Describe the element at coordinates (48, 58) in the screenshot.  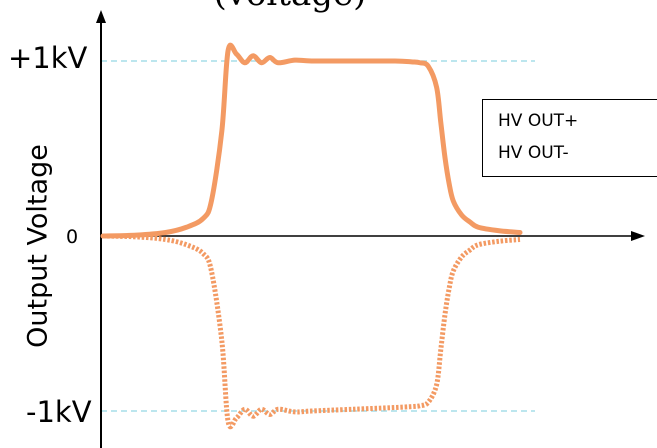
I see `y-tick-label-top: +1kV` at that location.